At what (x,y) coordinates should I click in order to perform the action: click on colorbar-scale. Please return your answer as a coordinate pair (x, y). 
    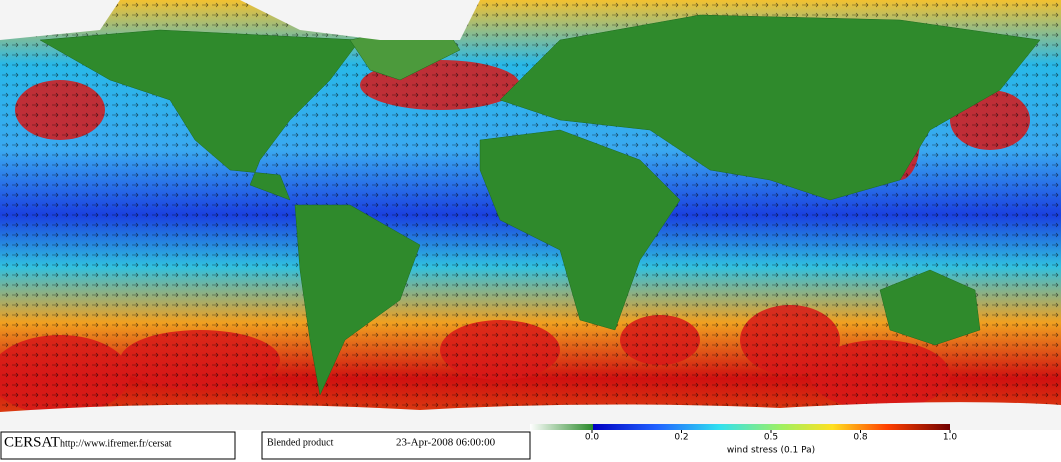
    Looking at the image, I should click on (740, 427).